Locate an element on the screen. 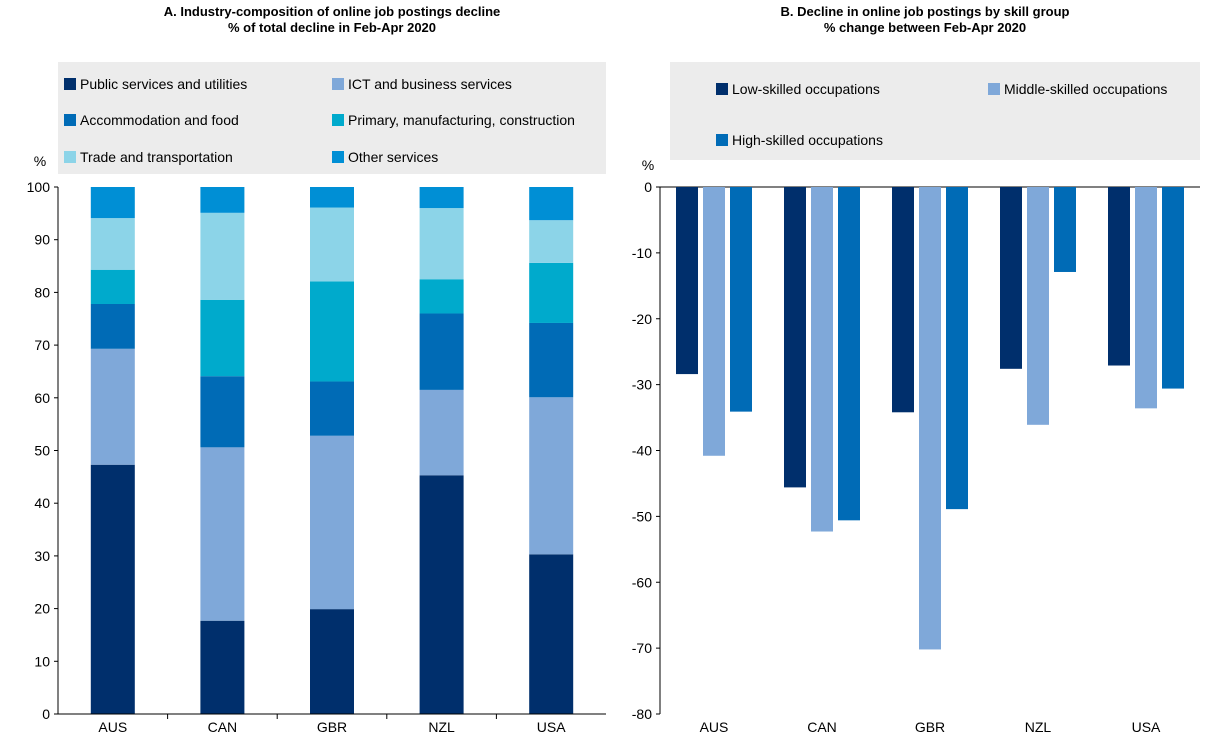  panel-b-legend-label: Low-skilled occupations is located at coordinates (806, 89).